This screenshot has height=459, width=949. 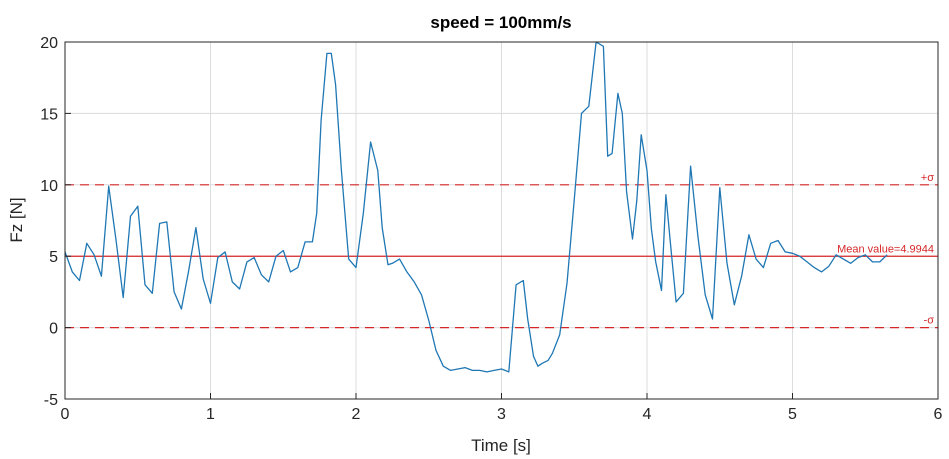 What do you see at coordinates (53, 329) in the screenshot?
I see `y-tick-label: 0` at bounding box center [53, 329].